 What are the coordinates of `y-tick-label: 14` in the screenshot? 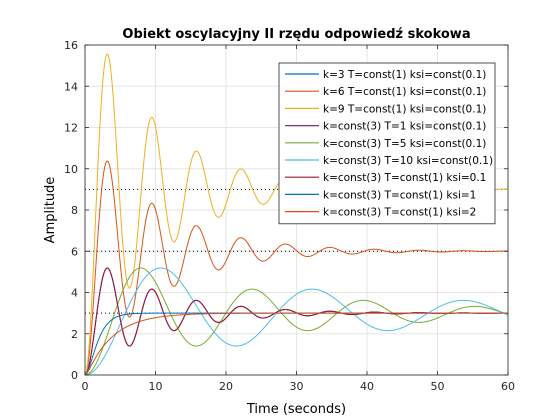 It's located at (71, 86).